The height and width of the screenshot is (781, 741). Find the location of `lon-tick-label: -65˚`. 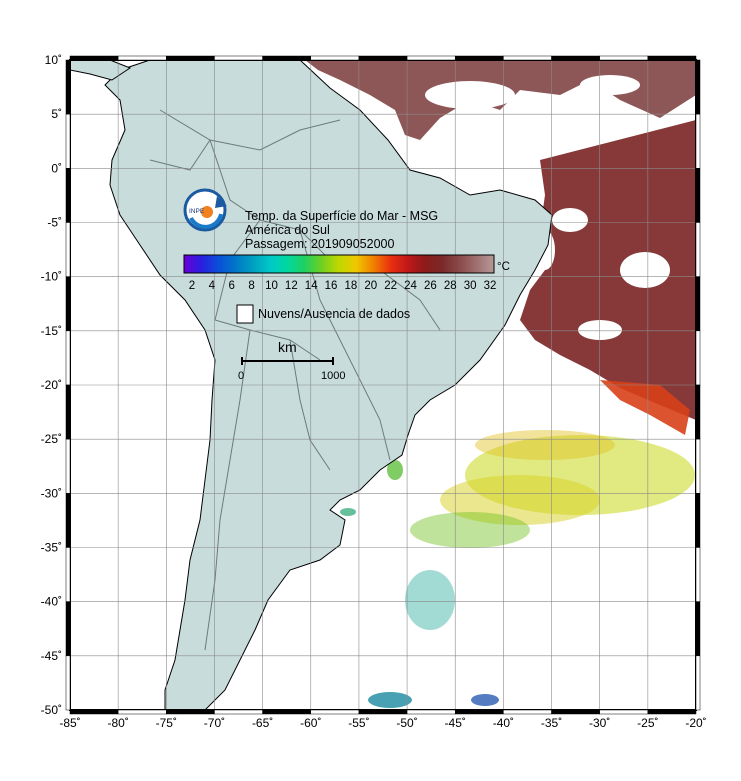

lon-tick-label: -65˚ is located at coordinates (262, 723).